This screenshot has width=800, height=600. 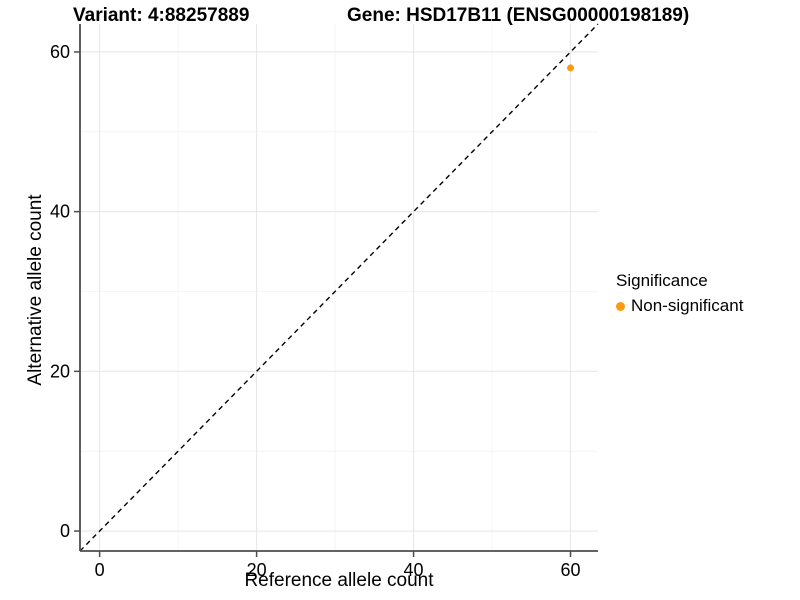 I want to click on x-tick-label: 0, so click(x=100, y=570).